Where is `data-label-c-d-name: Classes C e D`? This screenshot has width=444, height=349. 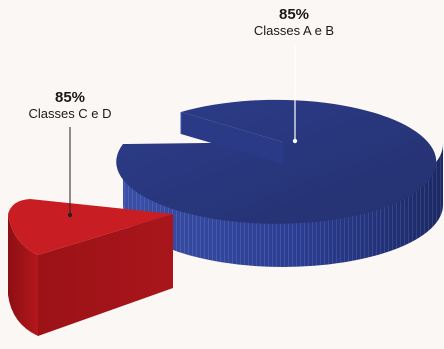 data-label-c-d-name: Classes C e D is located at coordinates (70, 113).